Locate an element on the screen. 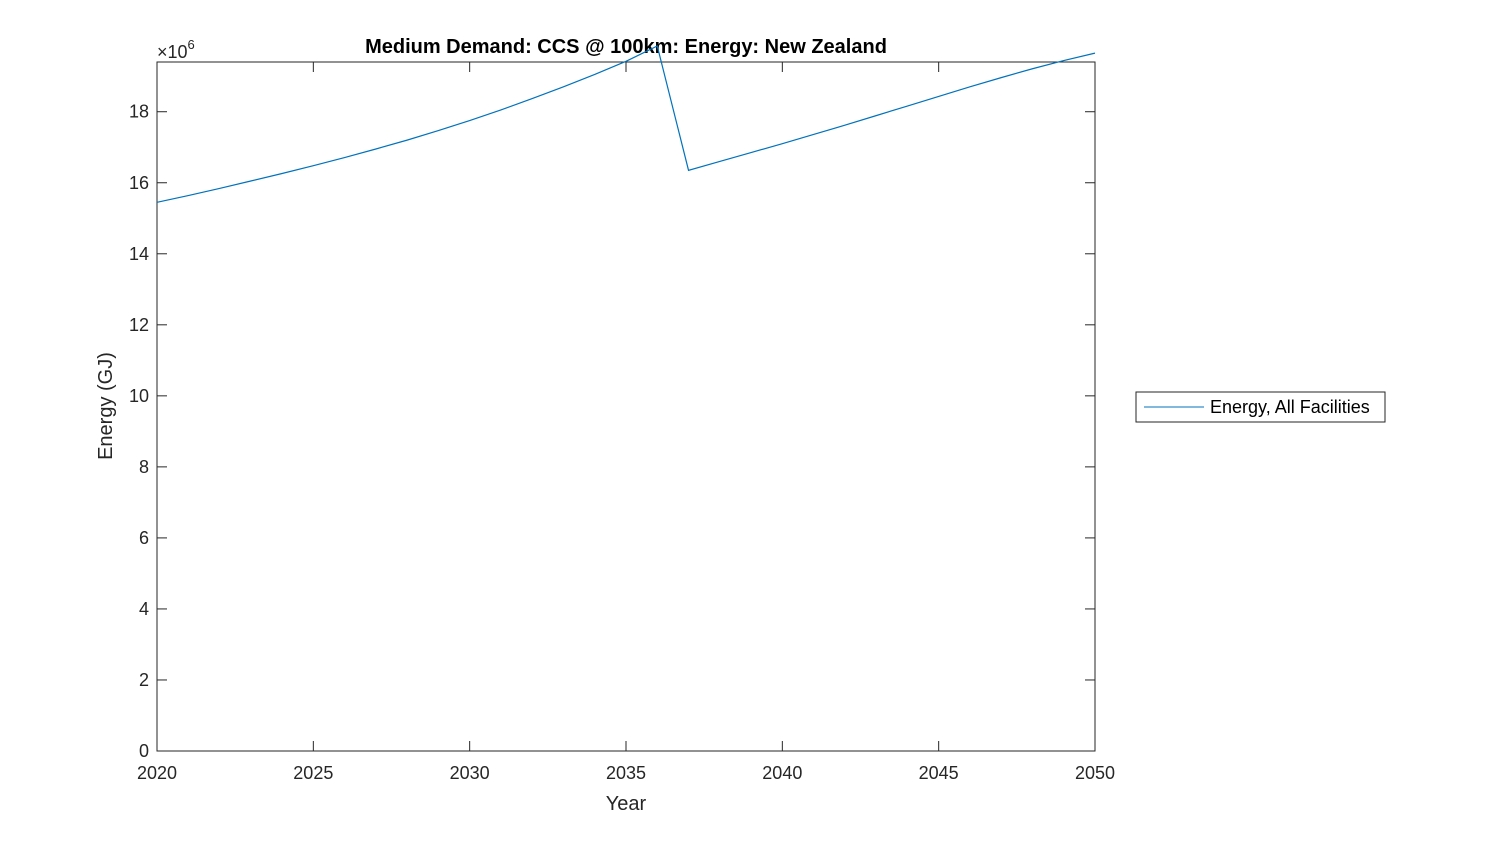 This screenshot has height=844, width=1500. y-tick-label: 18 is located at coordinates (139, 112).